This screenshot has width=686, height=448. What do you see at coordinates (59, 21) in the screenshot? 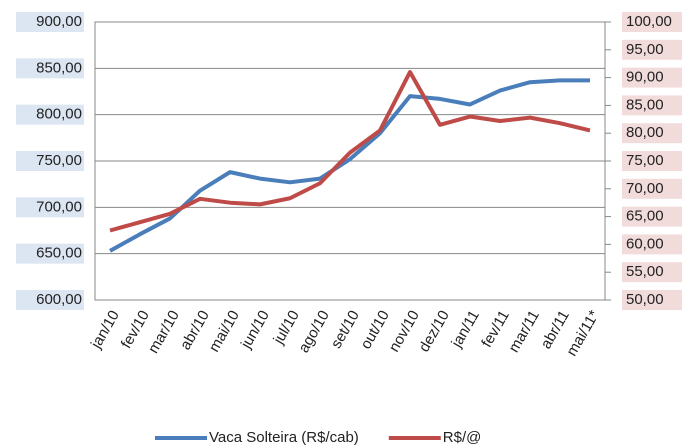
I see `y-tick-label: 900,00` at bounding box center [59, 21].